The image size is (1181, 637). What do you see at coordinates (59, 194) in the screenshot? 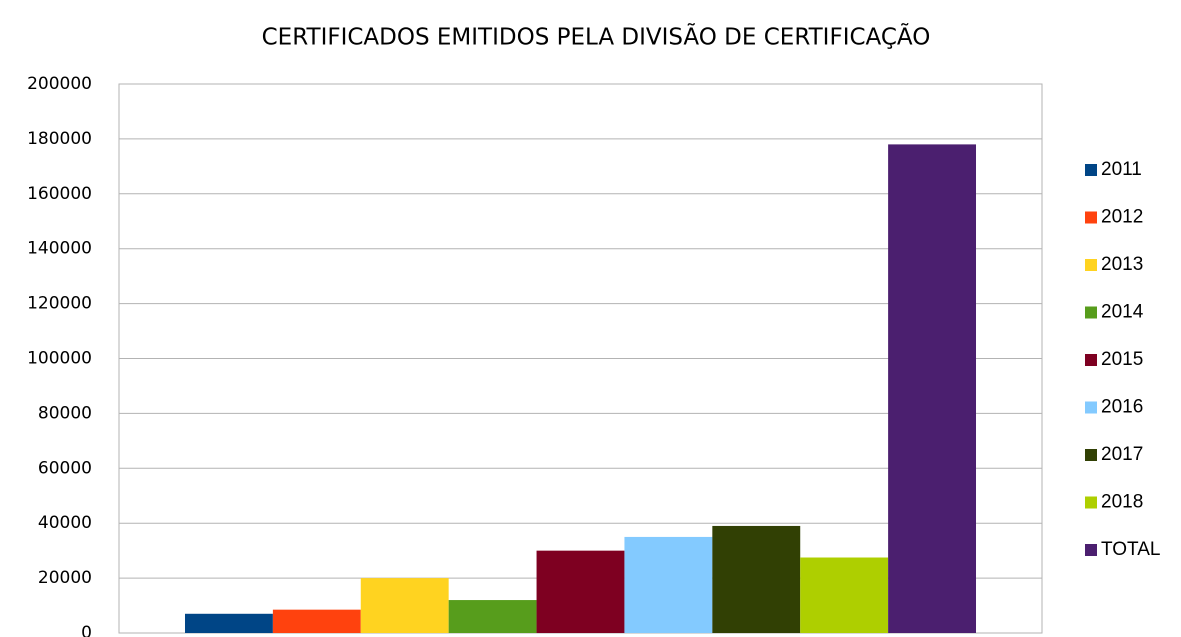
I see `y-tick-label: 160000` at bounding box center [59, 194].